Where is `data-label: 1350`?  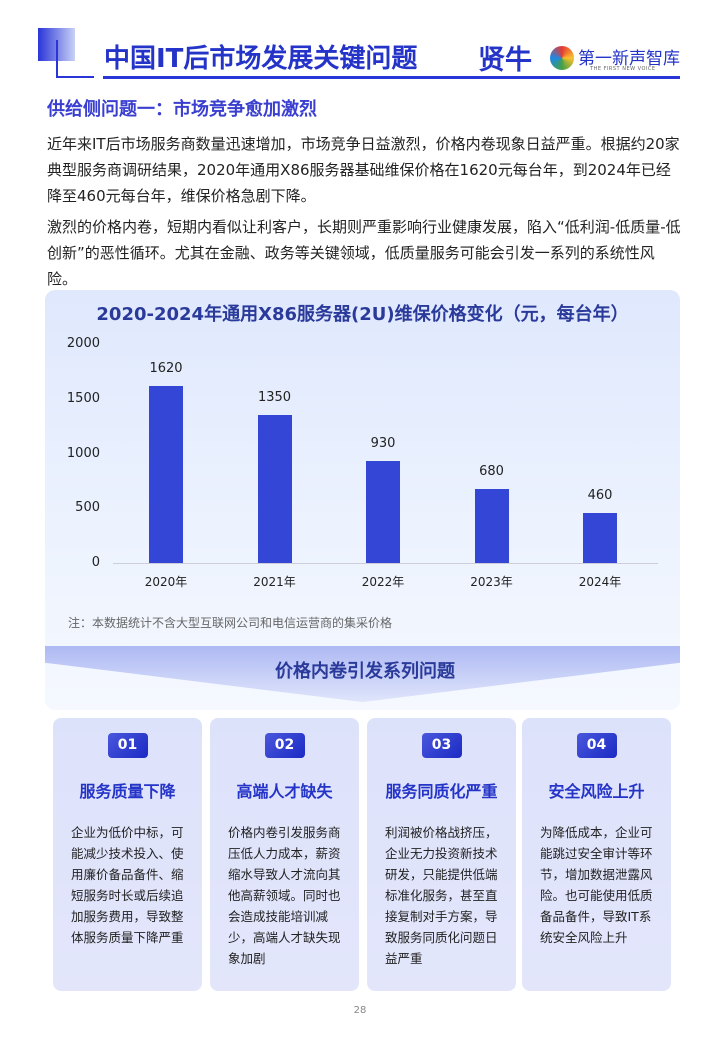 data-label: 1350 is located at coordinates (274, 398).